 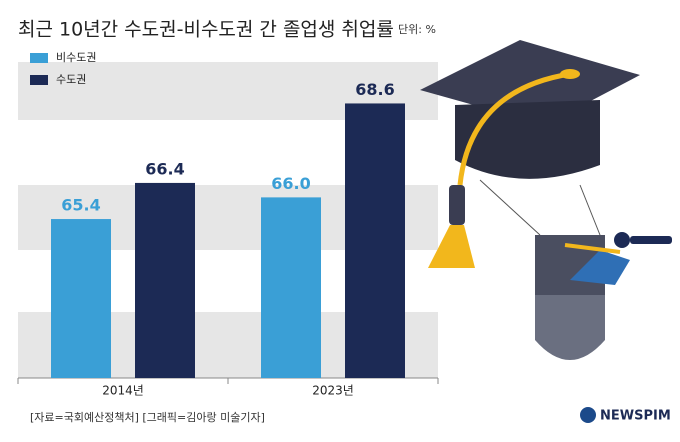 What do you see at coordinates (164, 168) in the screenshot?
I see `value-label: 66.4` at bounding box center [164, 168].